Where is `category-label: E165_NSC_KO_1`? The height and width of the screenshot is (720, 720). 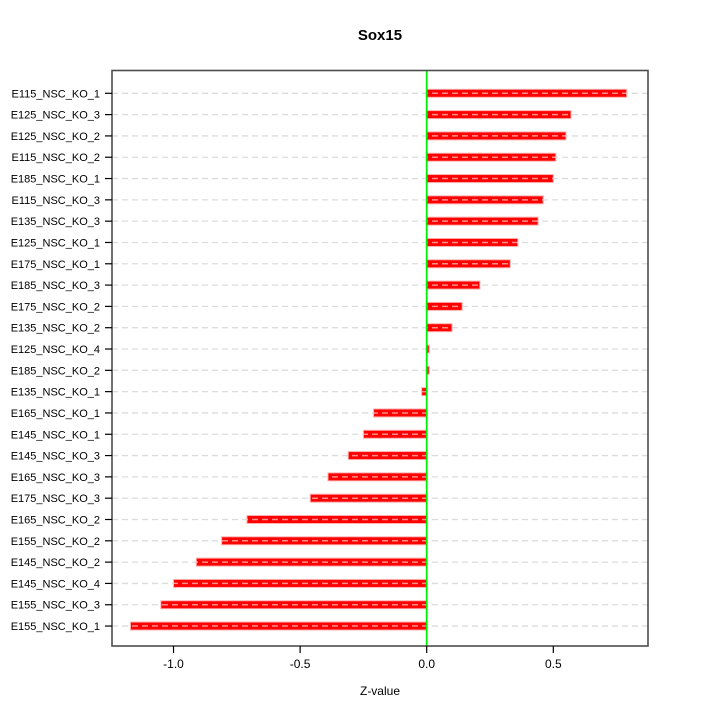 category-label: E165_NSC_KO_1 is located at coordinates (55, 414).